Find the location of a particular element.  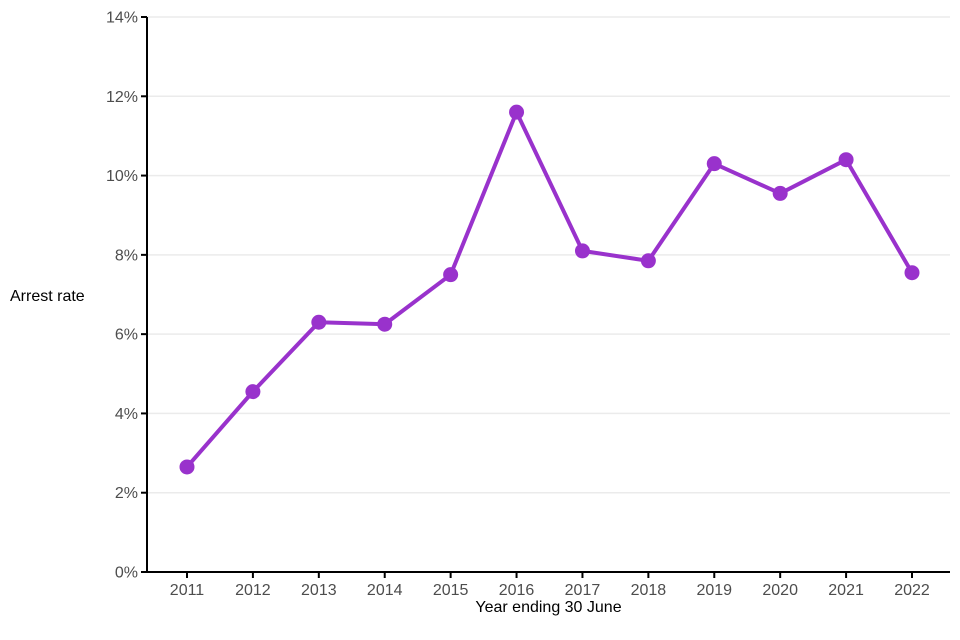

x-tick-label: 2022 is located at coordinates (912, 590).